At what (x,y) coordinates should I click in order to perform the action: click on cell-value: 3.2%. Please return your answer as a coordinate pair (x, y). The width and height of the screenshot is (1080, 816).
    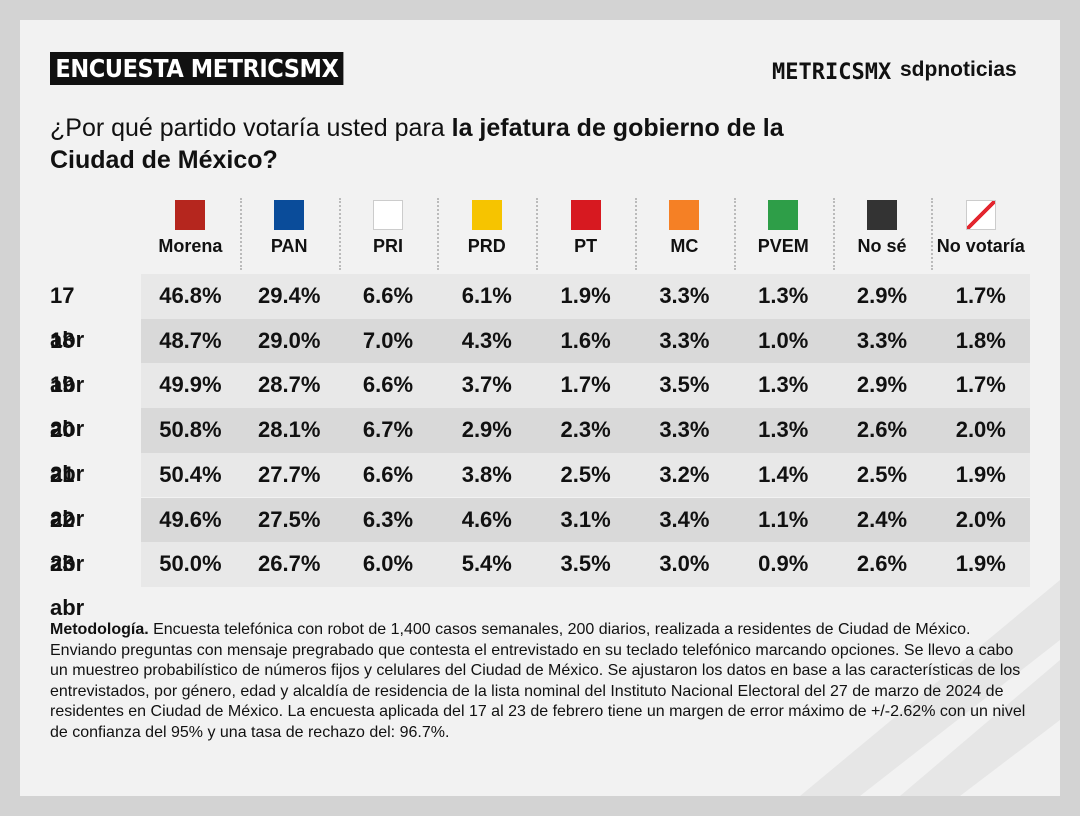
    Looking at the image, I should click on (684, 474).